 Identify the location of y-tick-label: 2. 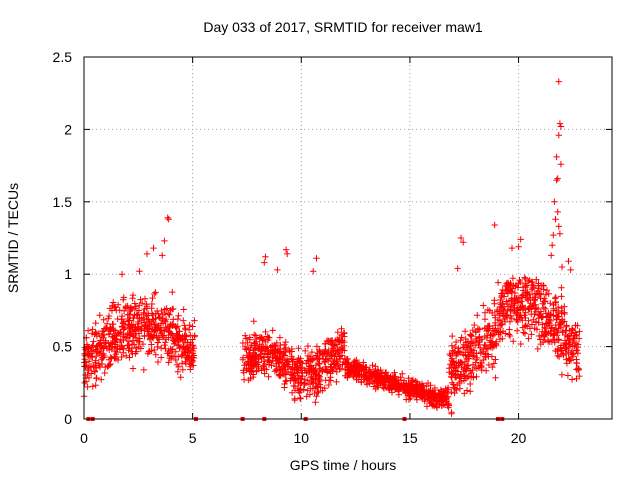
(68, 129).